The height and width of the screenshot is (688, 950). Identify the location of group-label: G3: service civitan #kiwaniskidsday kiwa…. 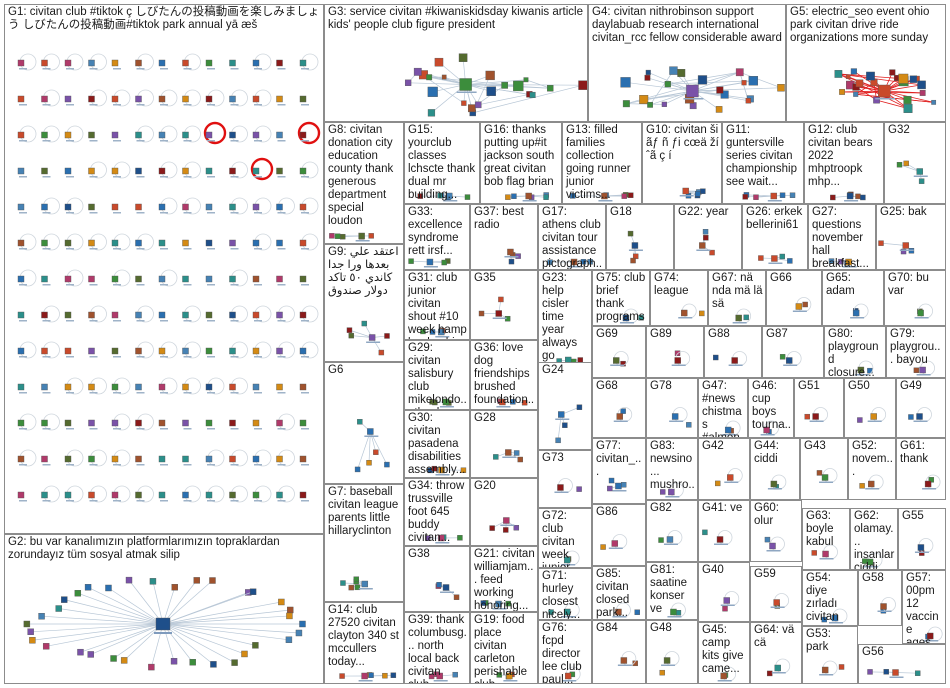
(457, 18).